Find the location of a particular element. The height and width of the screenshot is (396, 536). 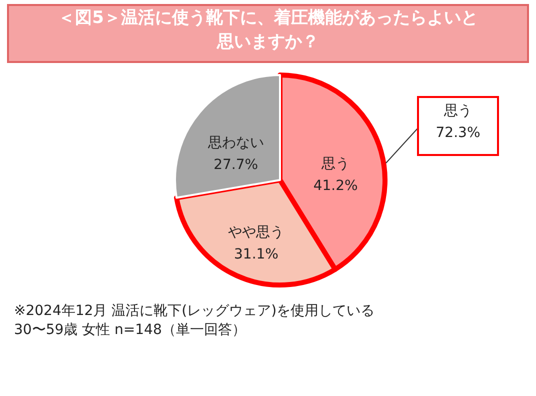

text: 思う 72.3% is located at coordinates (458, 122).